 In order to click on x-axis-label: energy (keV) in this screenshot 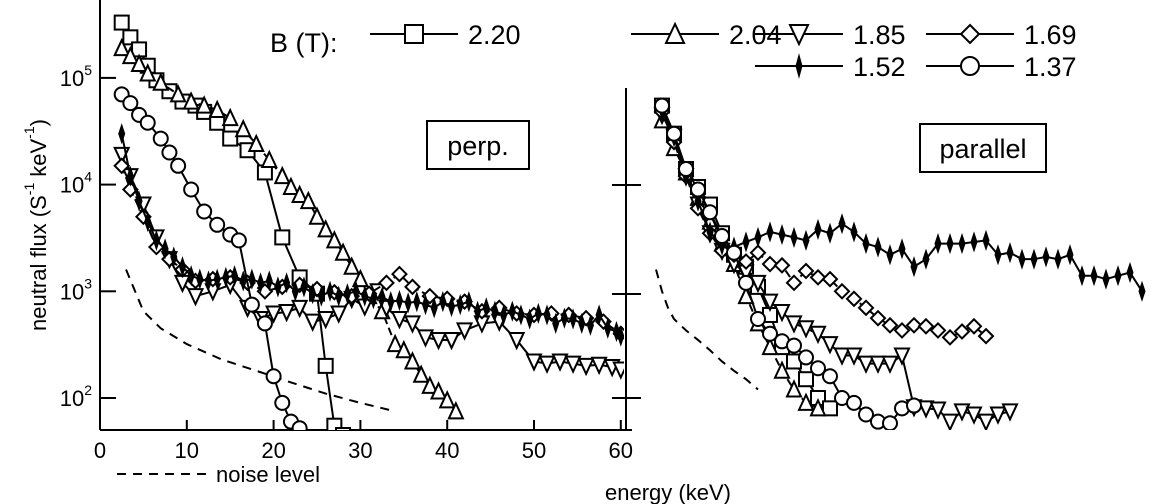, I will do `click(668, 492)`.